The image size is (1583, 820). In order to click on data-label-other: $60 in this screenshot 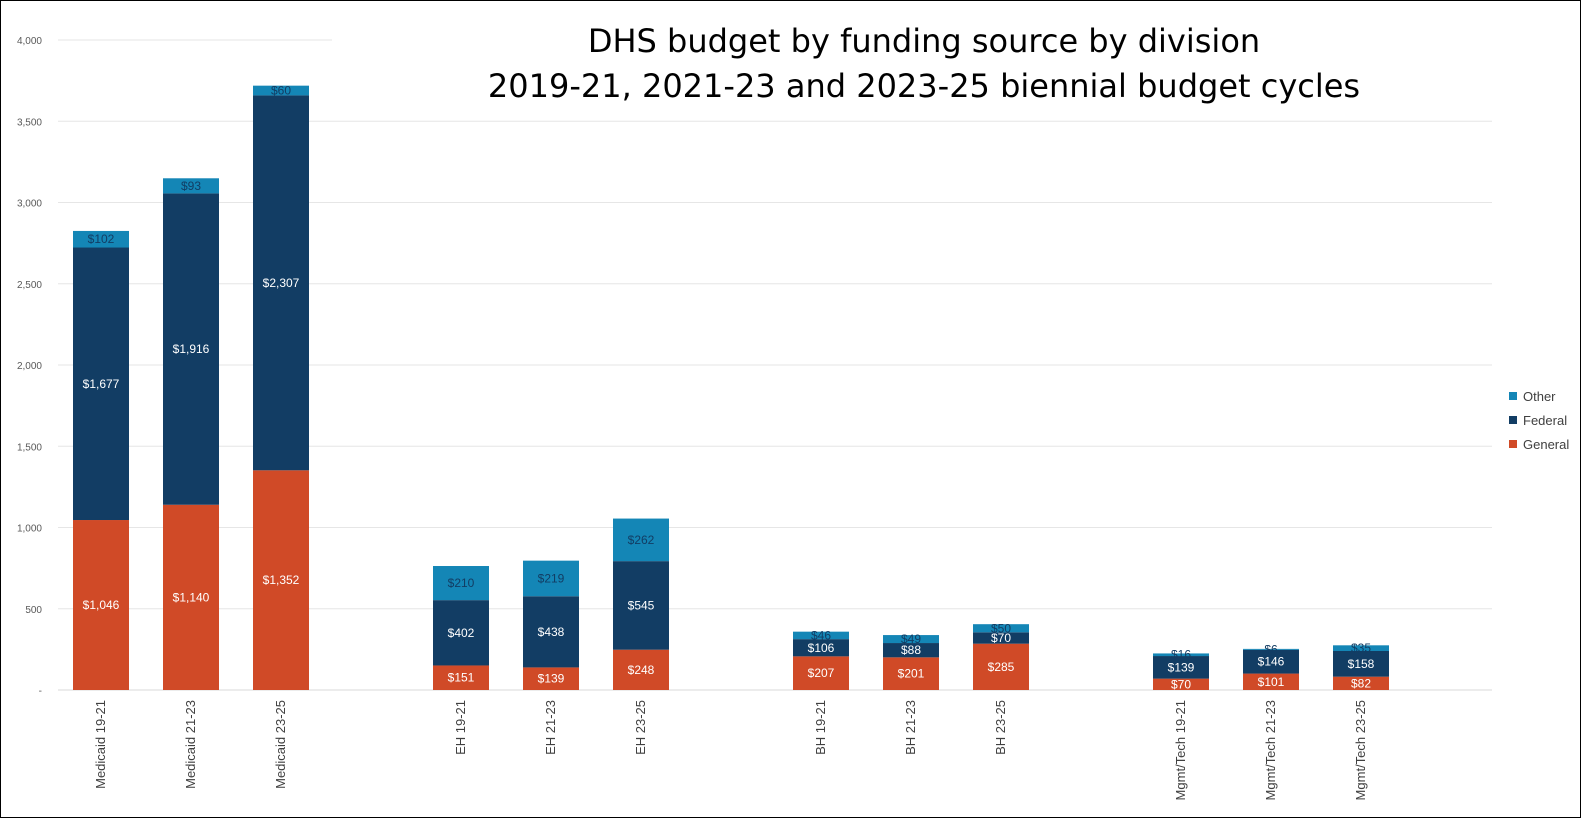, I will do `click(281, 91)`.